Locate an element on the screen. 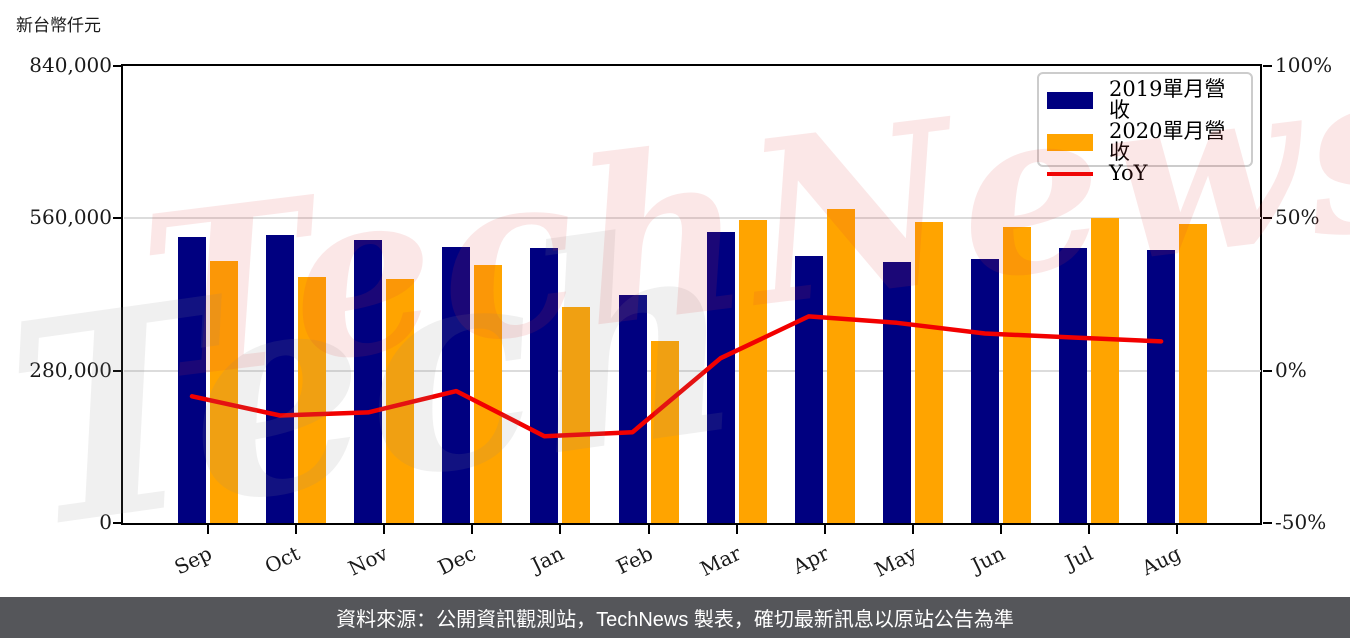 This screenshot has height=638, width=1350. y-axis-tick-label: 0 is located at coordinates (105, 522).